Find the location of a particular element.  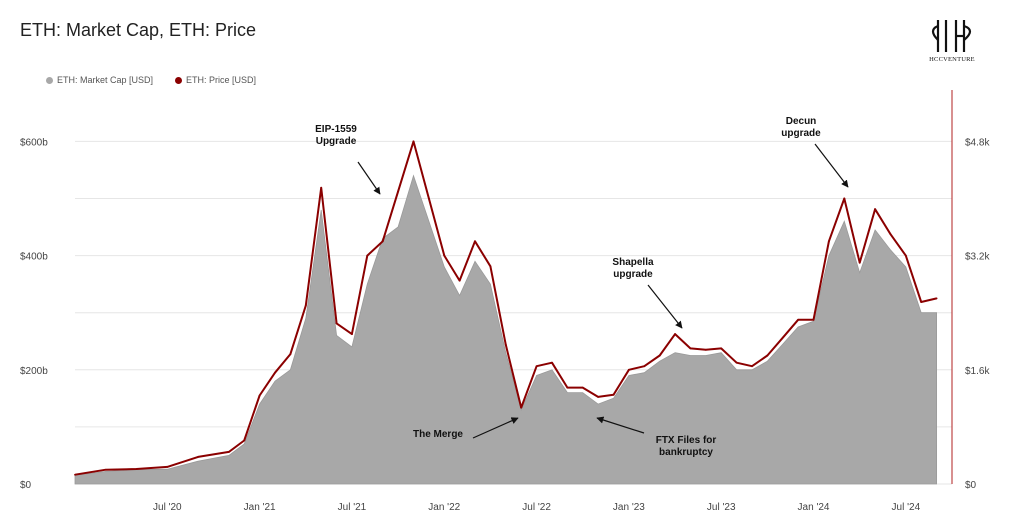

logo-wordmark: HCCVENTURE is located at coordinates (952, 59).